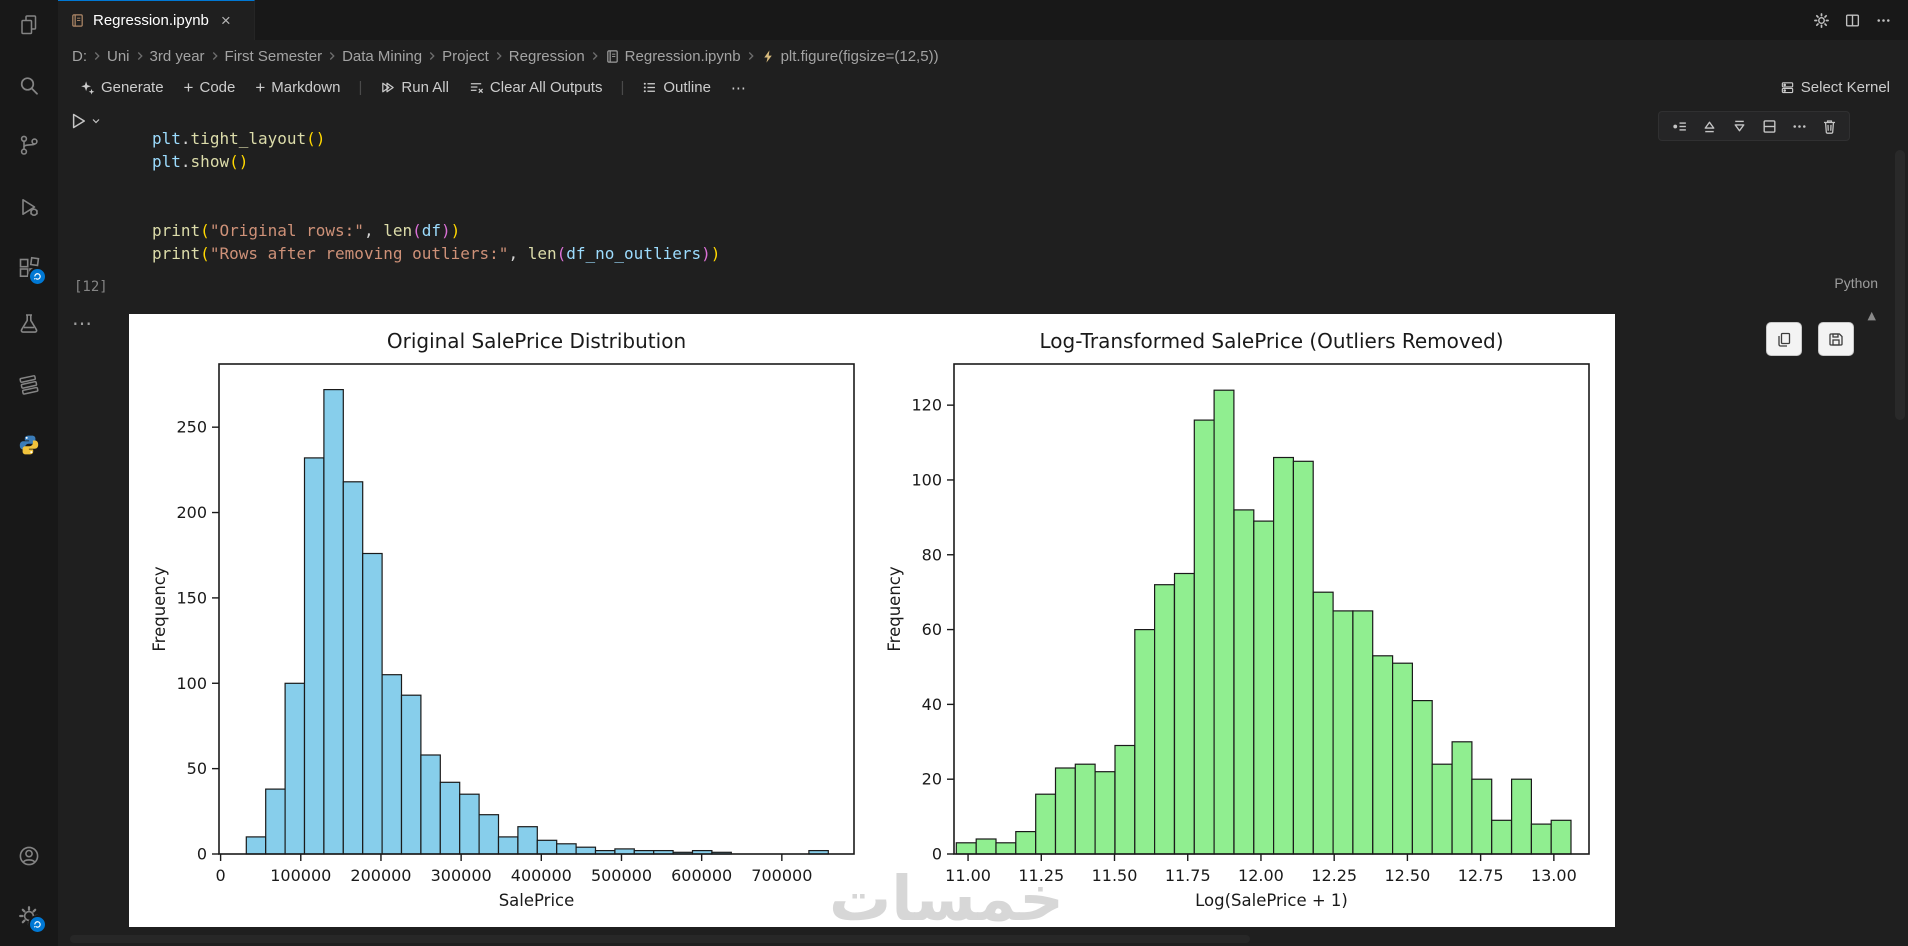  Describe the element at coordinates (536, 341) in the screenshot. I see `svg-text:Original SalePrice Distributio: Original SalePrice Distribution` at that location.